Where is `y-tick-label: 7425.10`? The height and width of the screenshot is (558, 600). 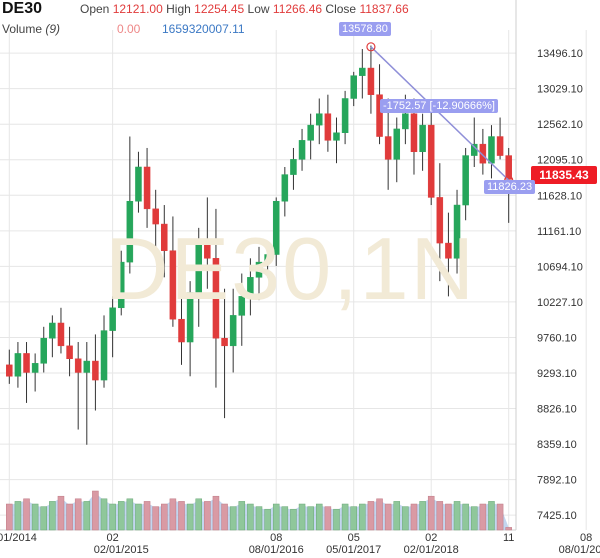 y-tick-label: 7425.10 is located at coordinates (557, 516).